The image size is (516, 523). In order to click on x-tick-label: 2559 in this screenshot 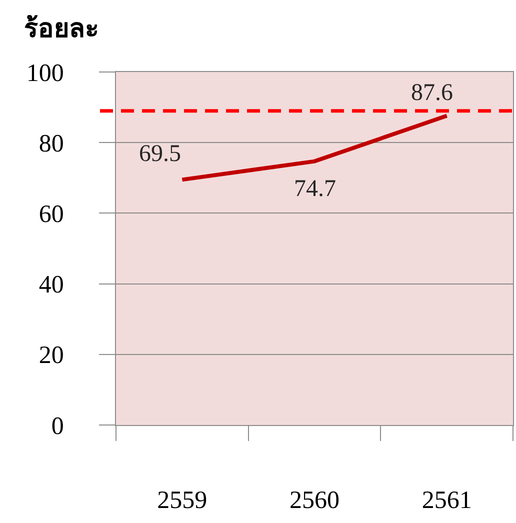, I will do `click(182, 500)`.